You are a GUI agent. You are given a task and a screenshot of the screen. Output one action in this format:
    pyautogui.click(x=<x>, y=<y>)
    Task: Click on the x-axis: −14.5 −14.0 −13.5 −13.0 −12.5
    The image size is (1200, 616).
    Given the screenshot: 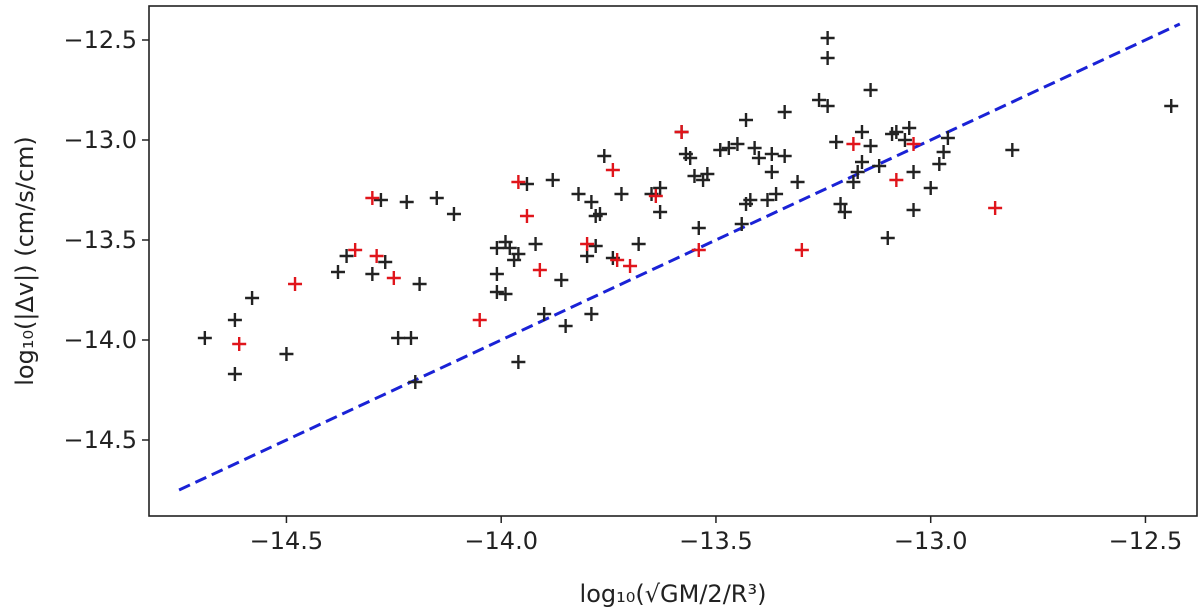 What is the action you would take?
    pyautogui.click(x=716, y=535)
    